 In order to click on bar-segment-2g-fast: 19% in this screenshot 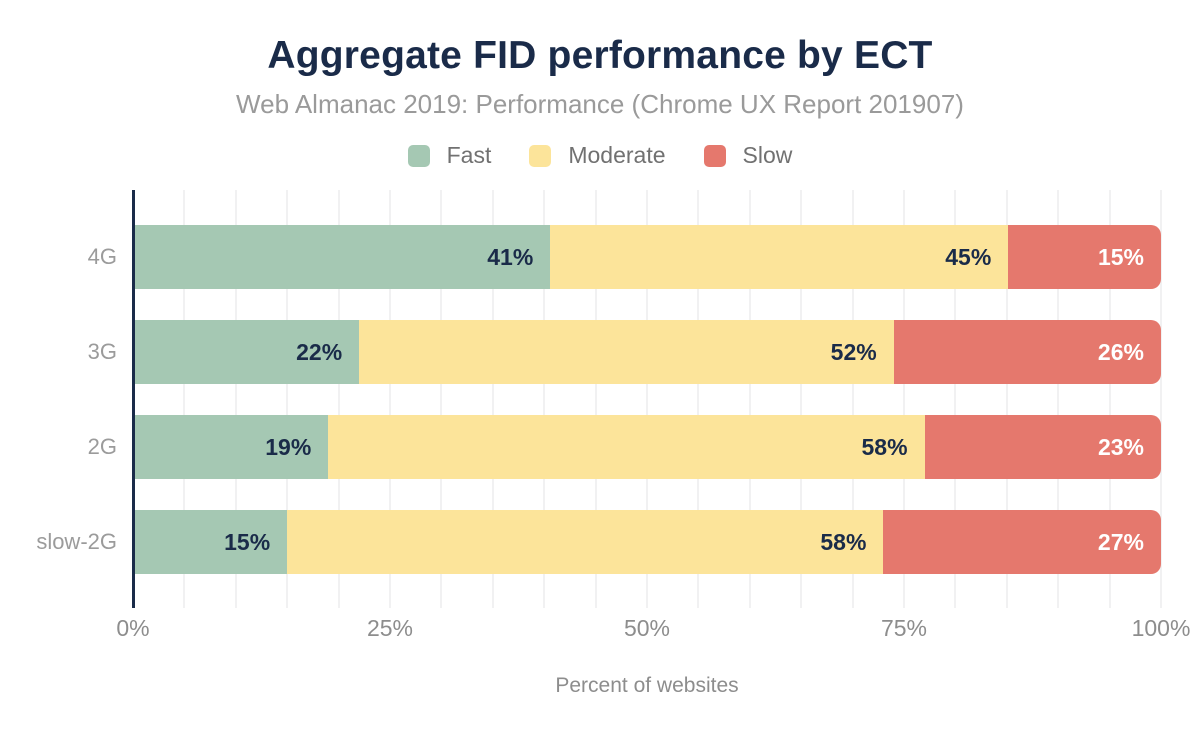, I will do `click(231, 447)`.